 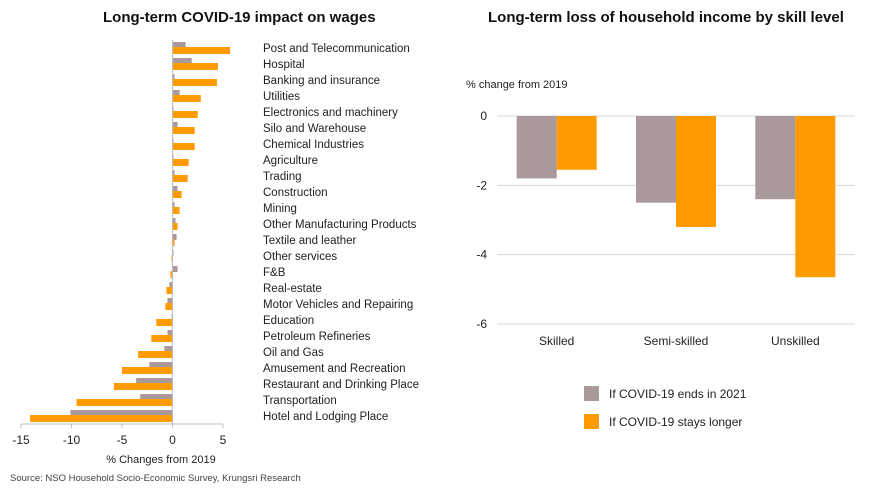 What do you see at coordinates (795, 341) in the screenshot?
I see `x-category-label: Unskilled` at bounding box center [795, 341].